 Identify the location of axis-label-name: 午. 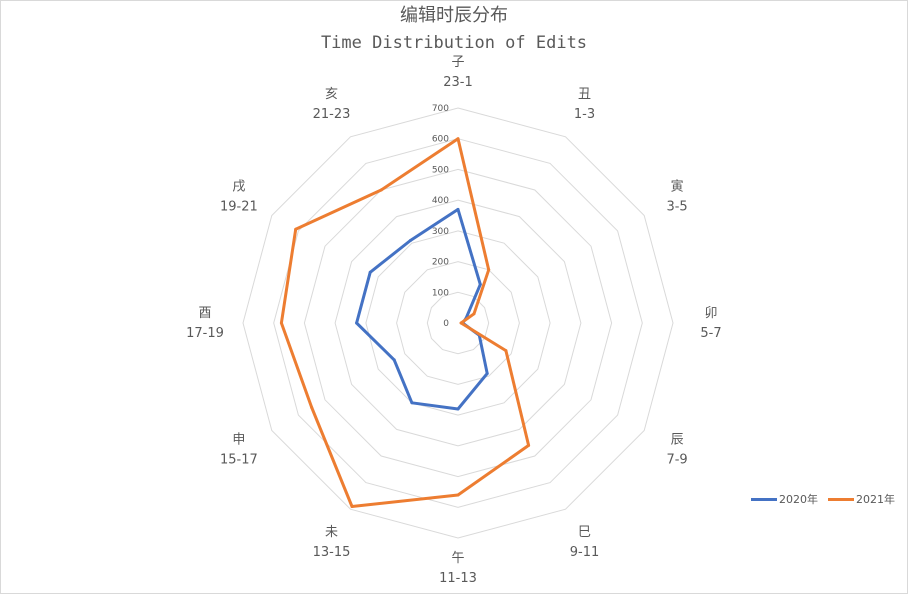
(457, 558).